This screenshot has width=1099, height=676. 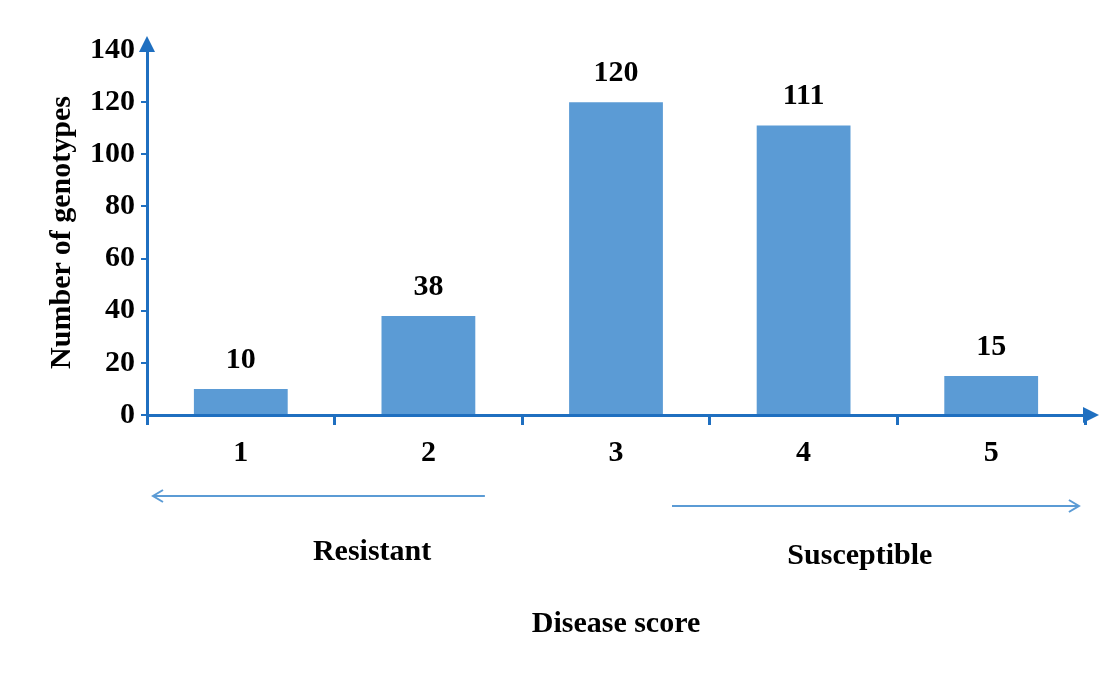 What do you see at coordinates (372, 550) in the screenshot?
I see `text: Resistant` at bounding box center [372, 550].